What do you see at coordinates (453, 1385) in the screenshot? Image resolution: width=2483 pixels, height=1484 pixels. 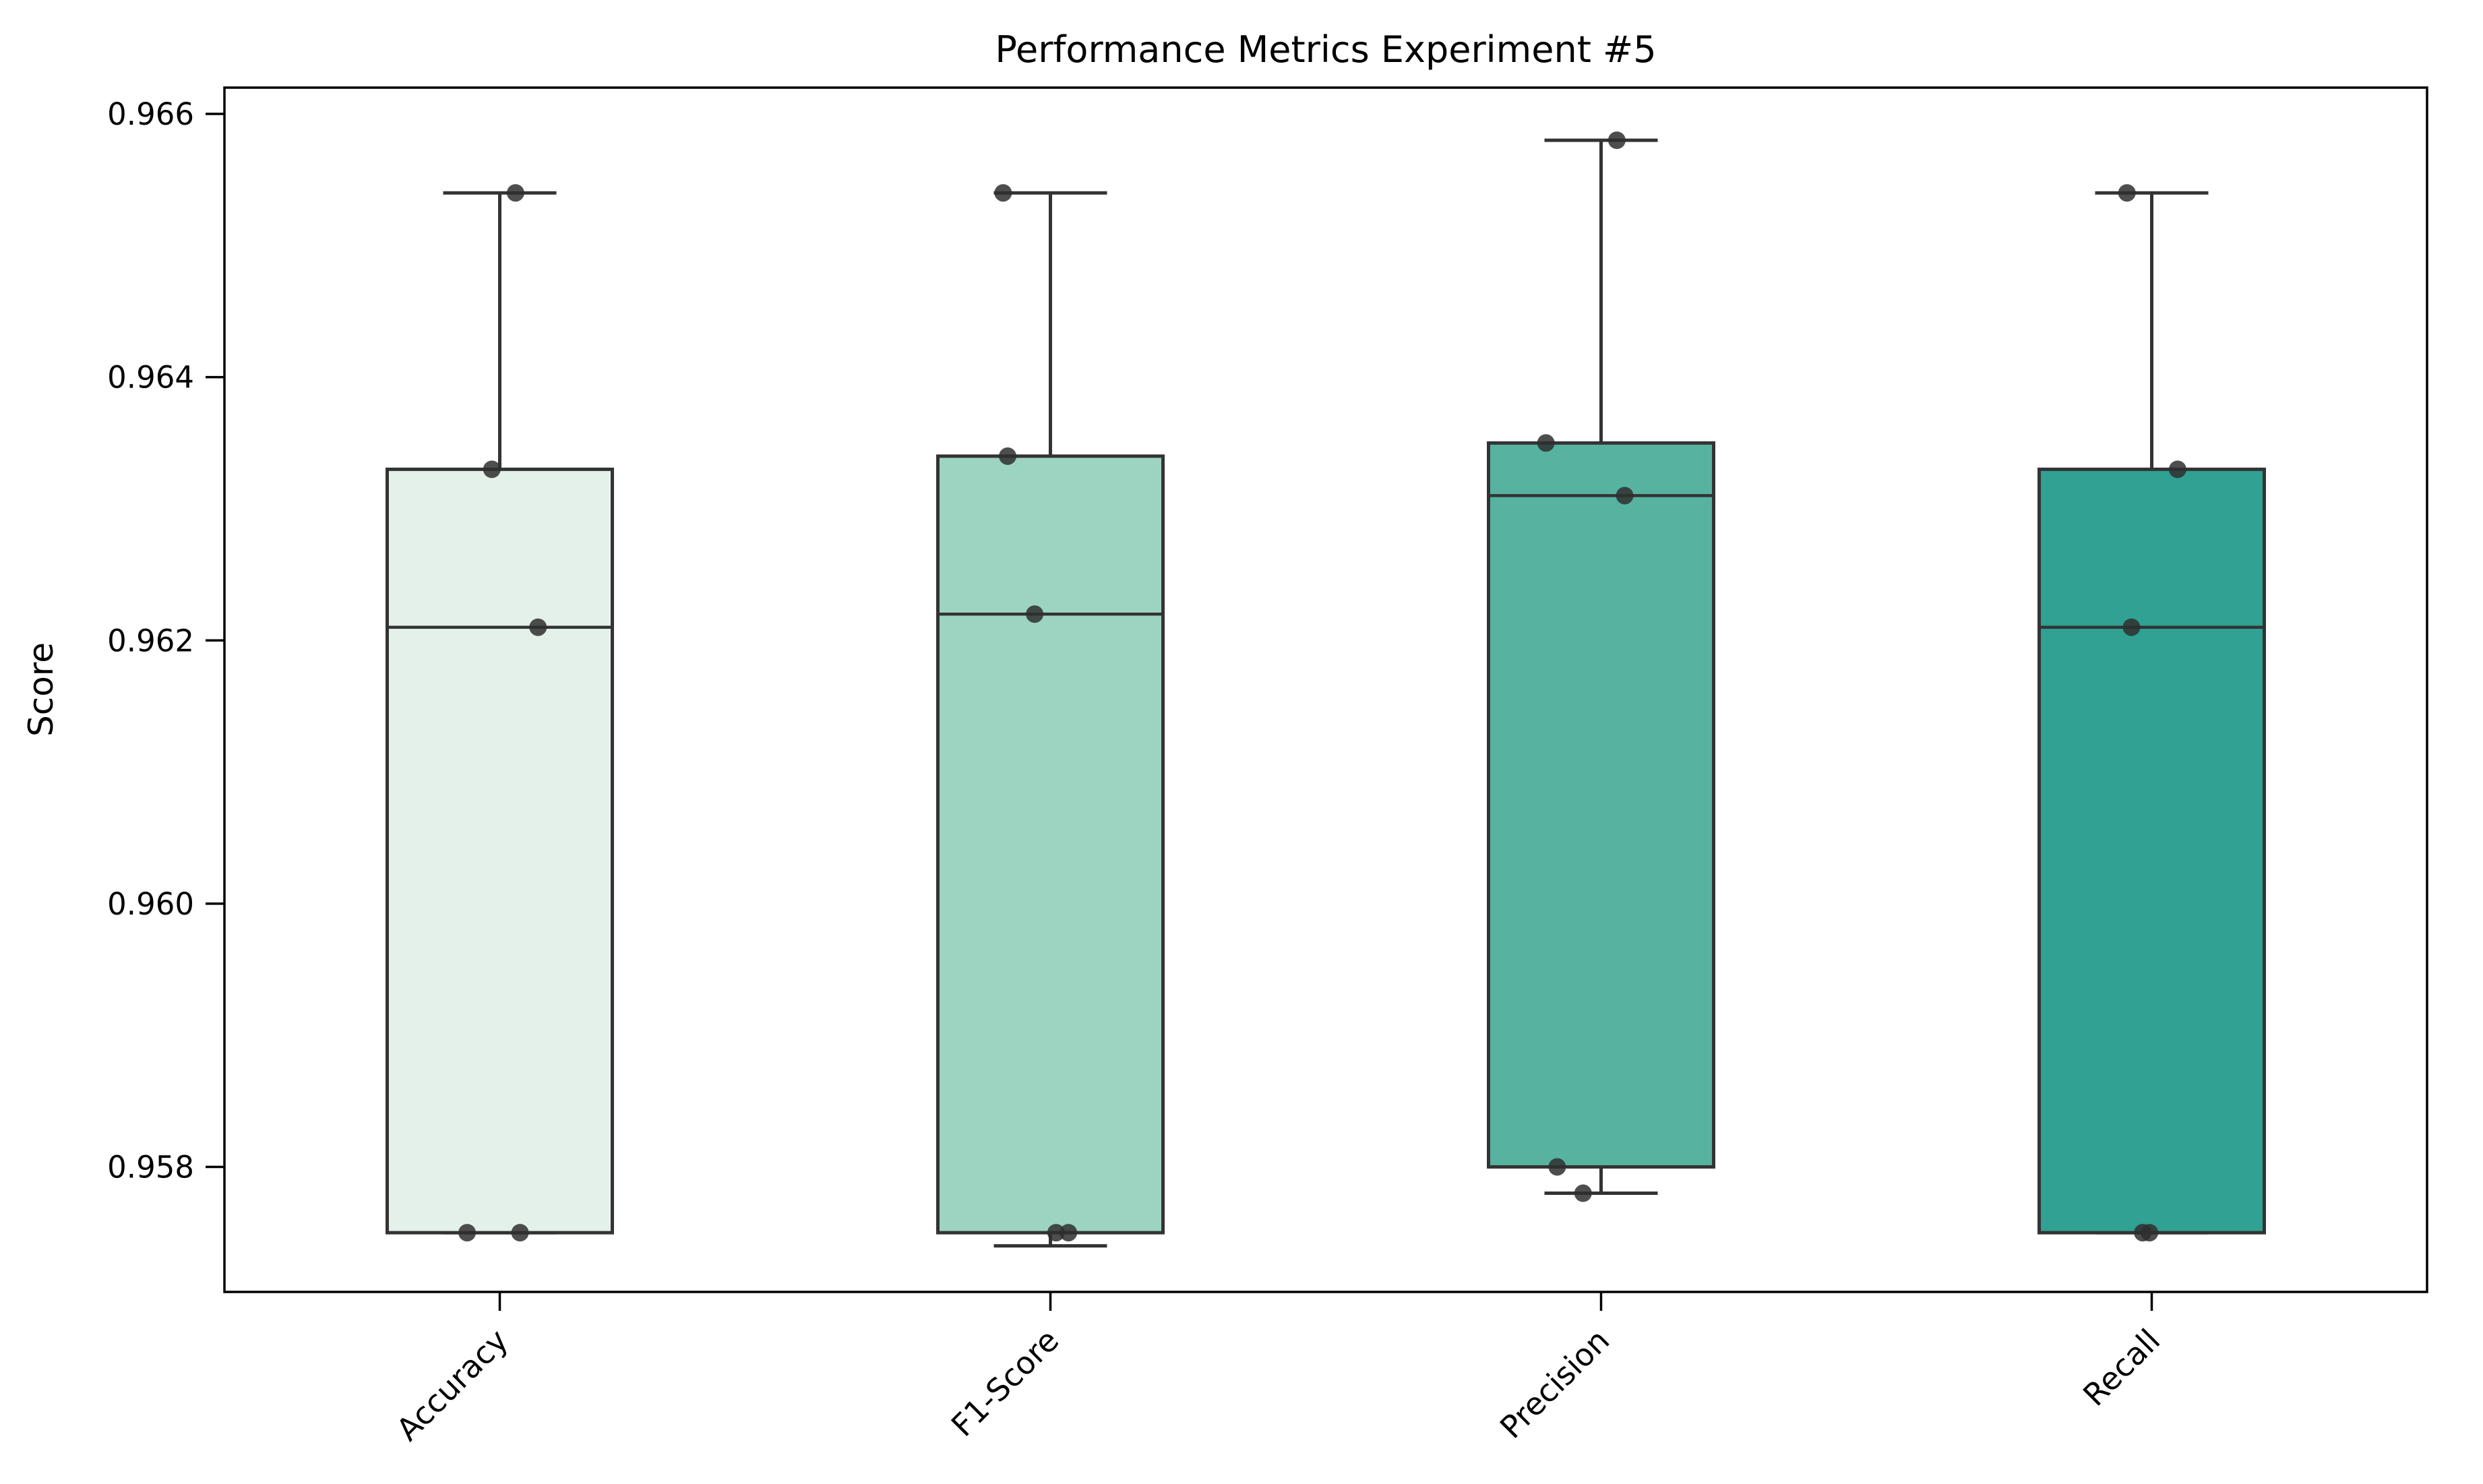 I see `x-tick-label: Accuracy` at bounding box center [453, 1385].